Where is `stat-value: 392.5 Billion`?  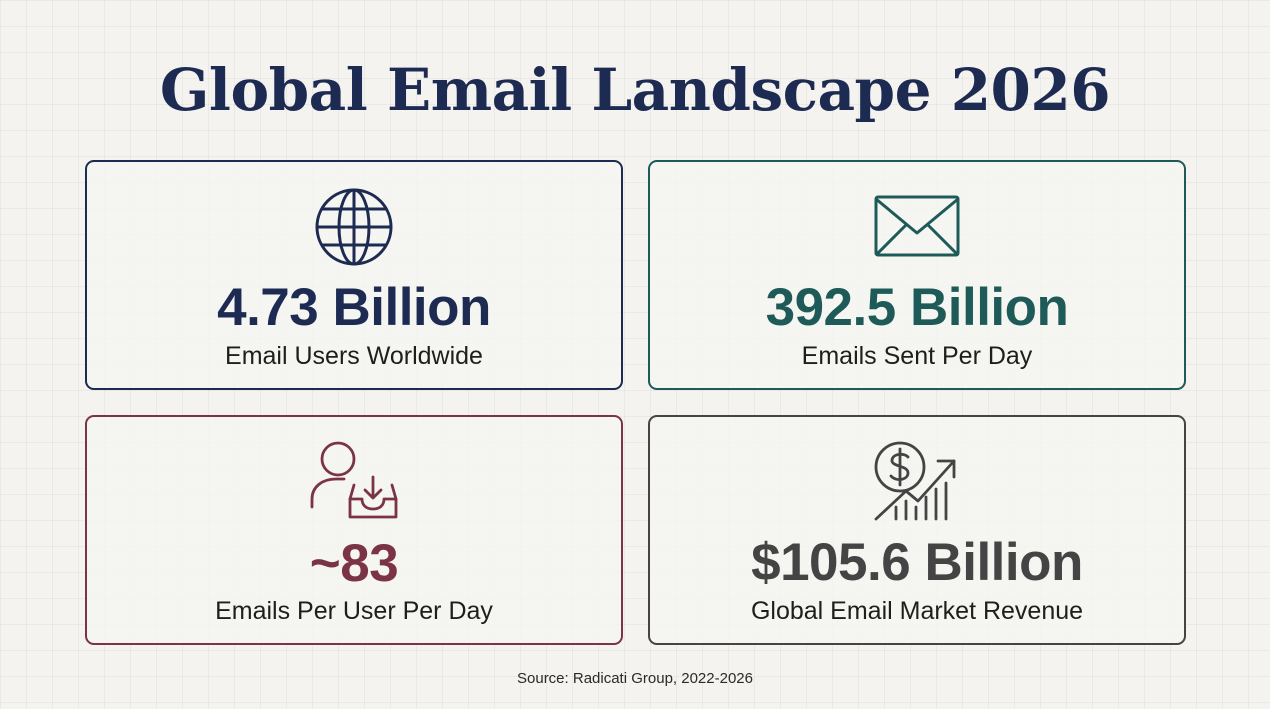 stat-value: 392.5 Billion is located at coordinates (917, 307).